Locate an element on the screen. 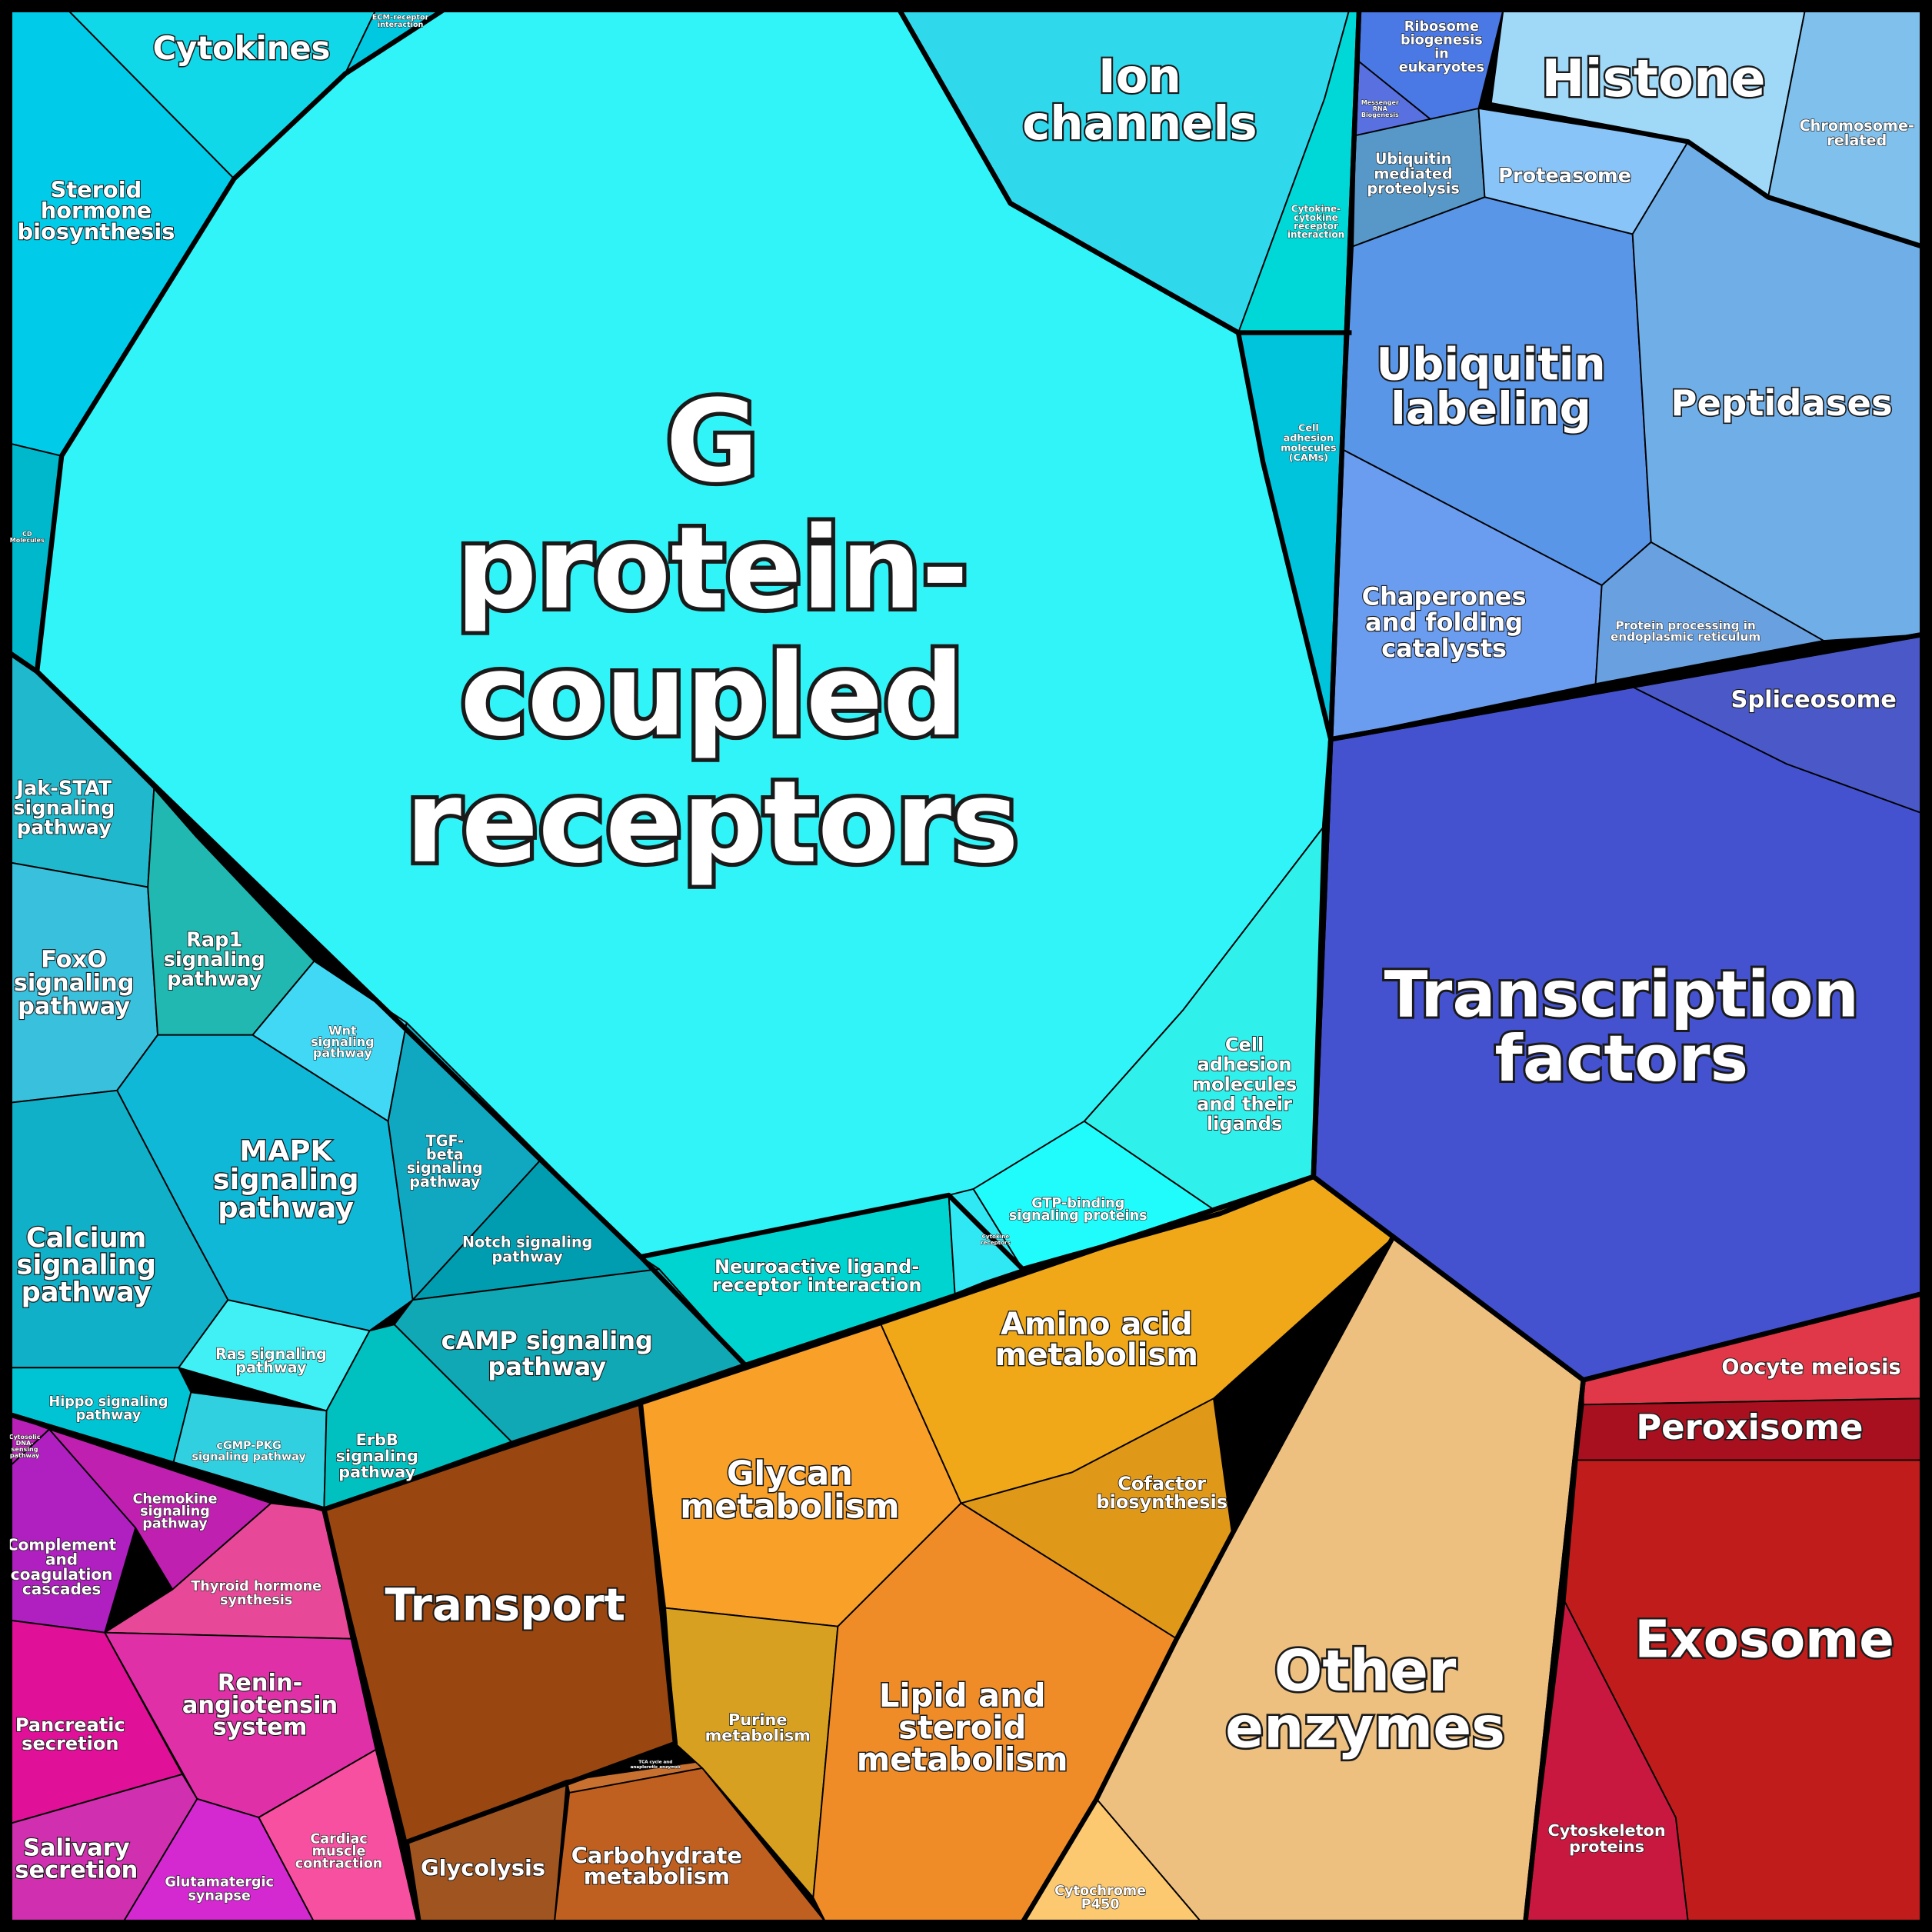 This screenshot has height=1932, width=1932. label-cytokines: Cytokines is located at coordinates (242, 48).